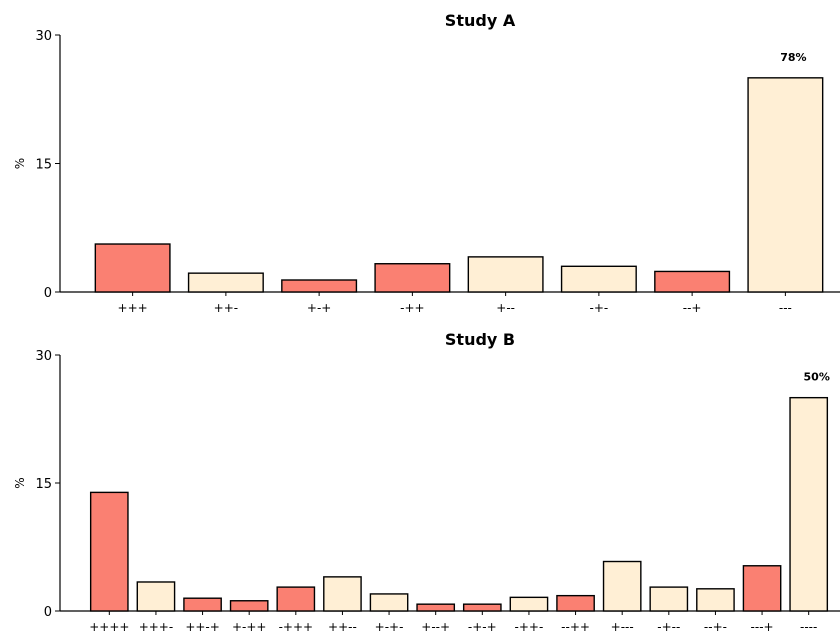 This screenshot has width=840, height=636. What do you see at coordinates (296, 599) in the screenshot?
I see `bar--+++` at bounding box center [296, 599].